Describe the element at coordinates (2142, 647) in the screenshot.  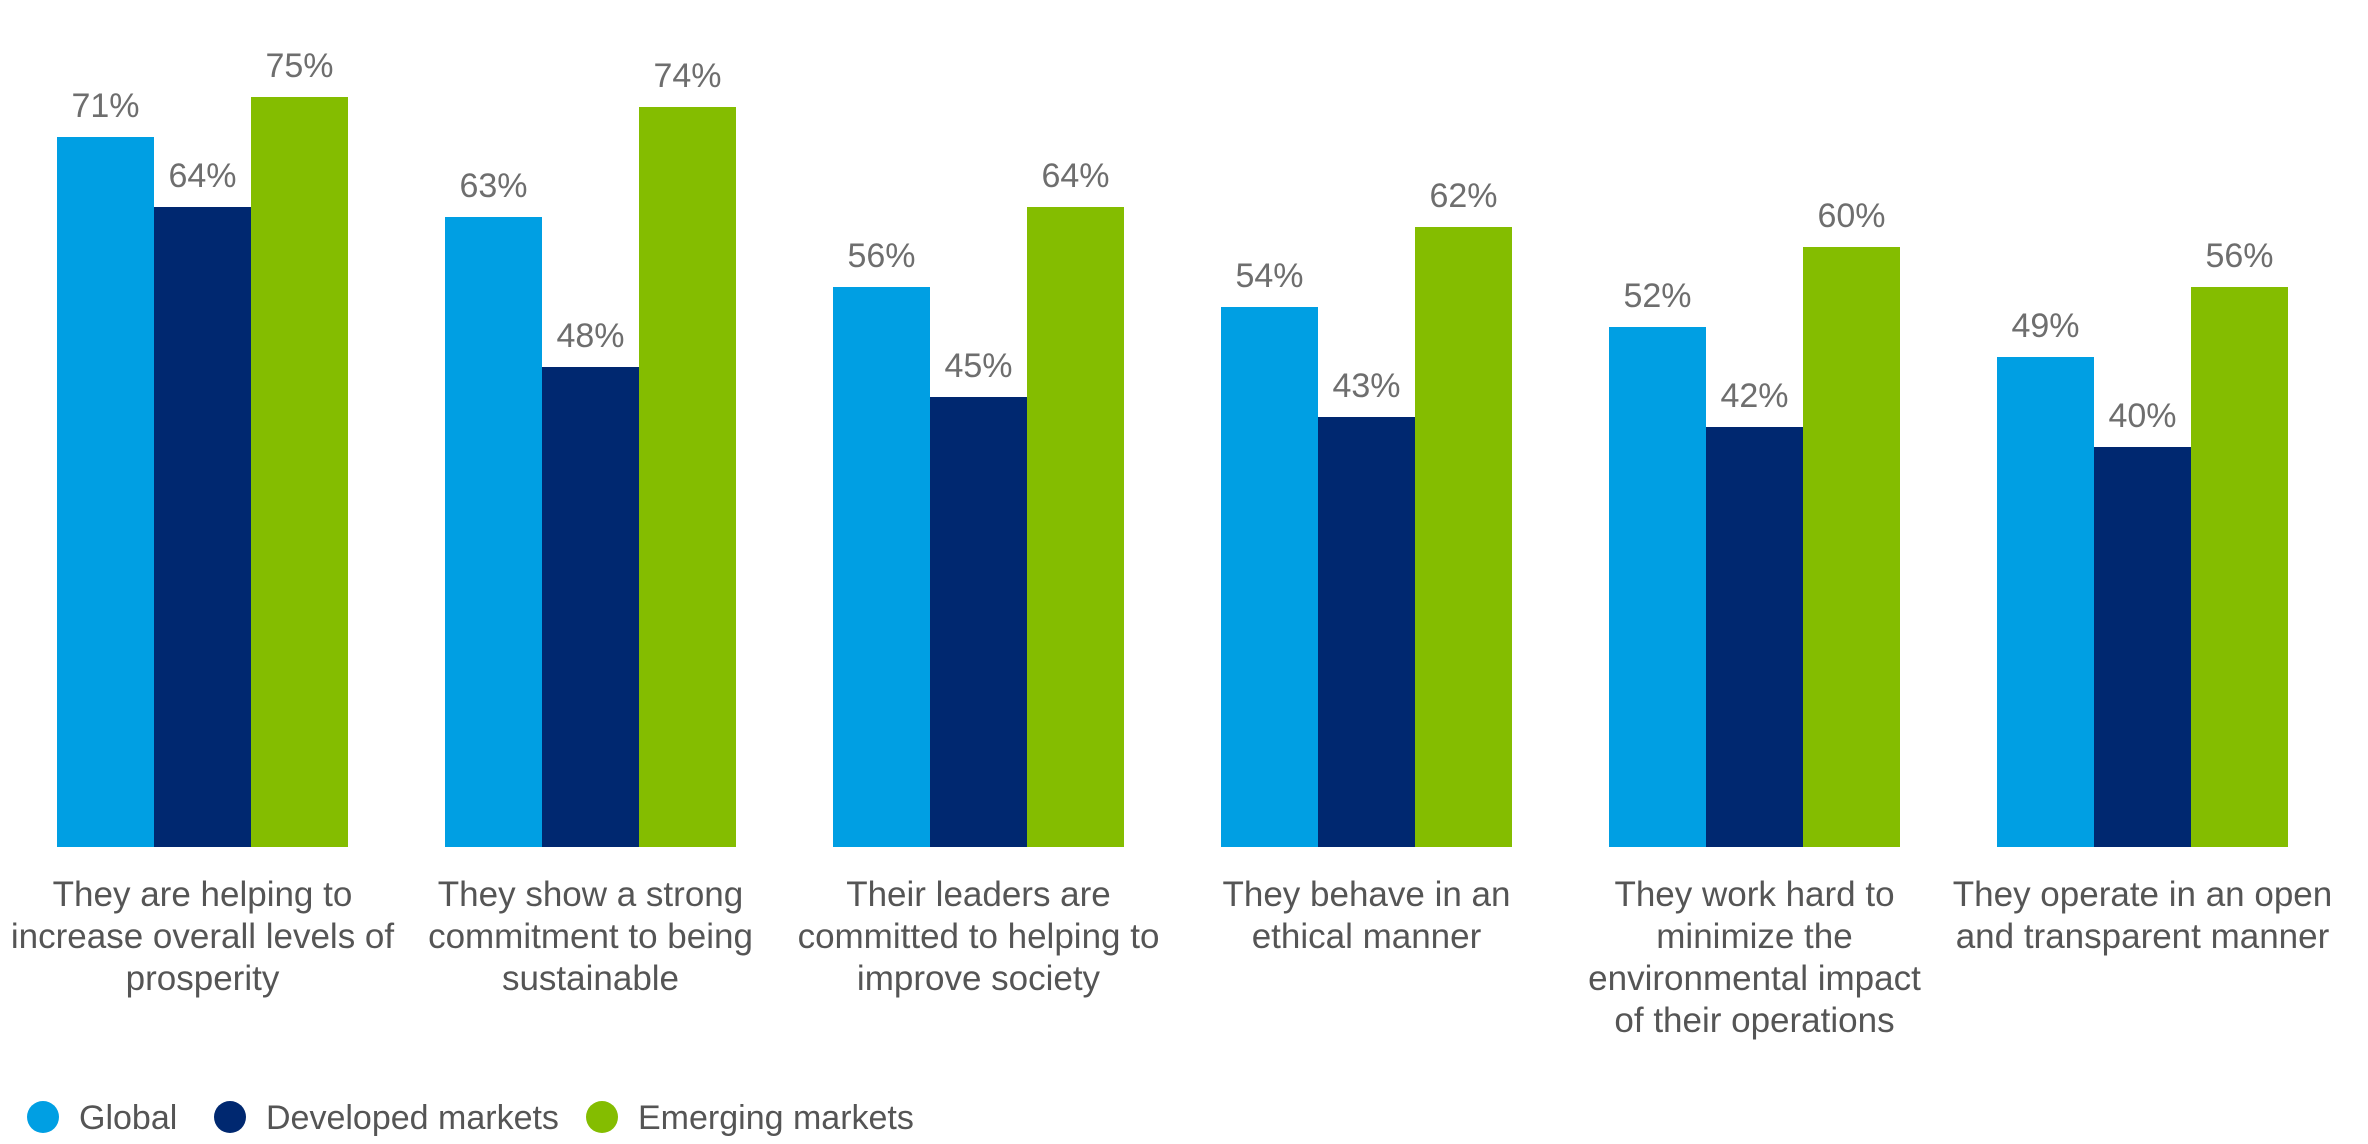
I see `bar-6-developed-markets` at that location.